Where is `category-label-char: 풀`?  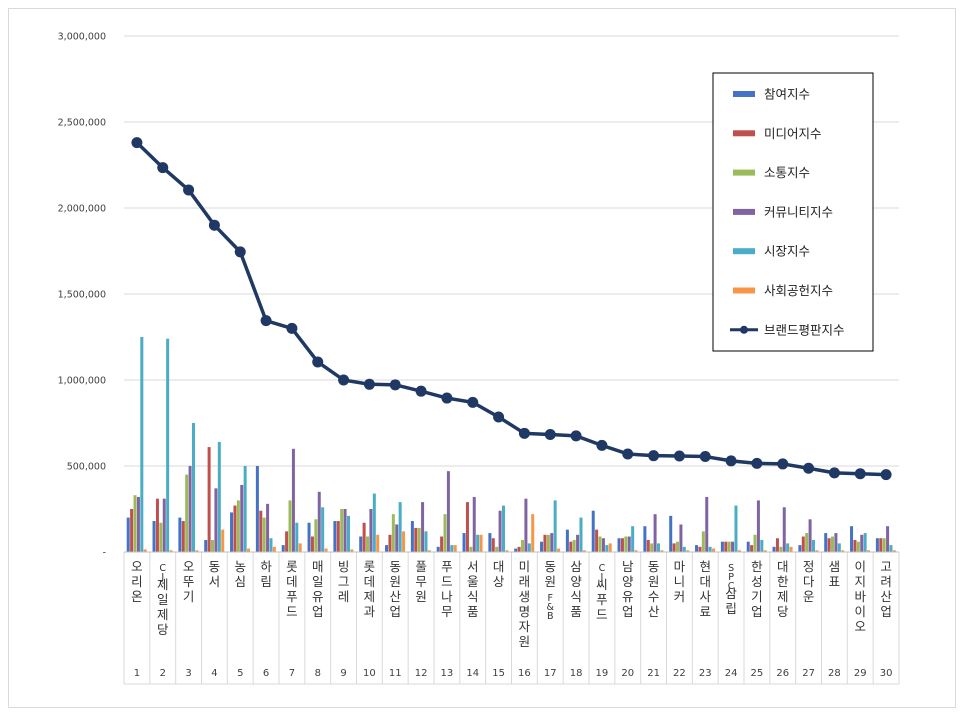
category-label-char: 풀 is located at coordinates (421, 566).